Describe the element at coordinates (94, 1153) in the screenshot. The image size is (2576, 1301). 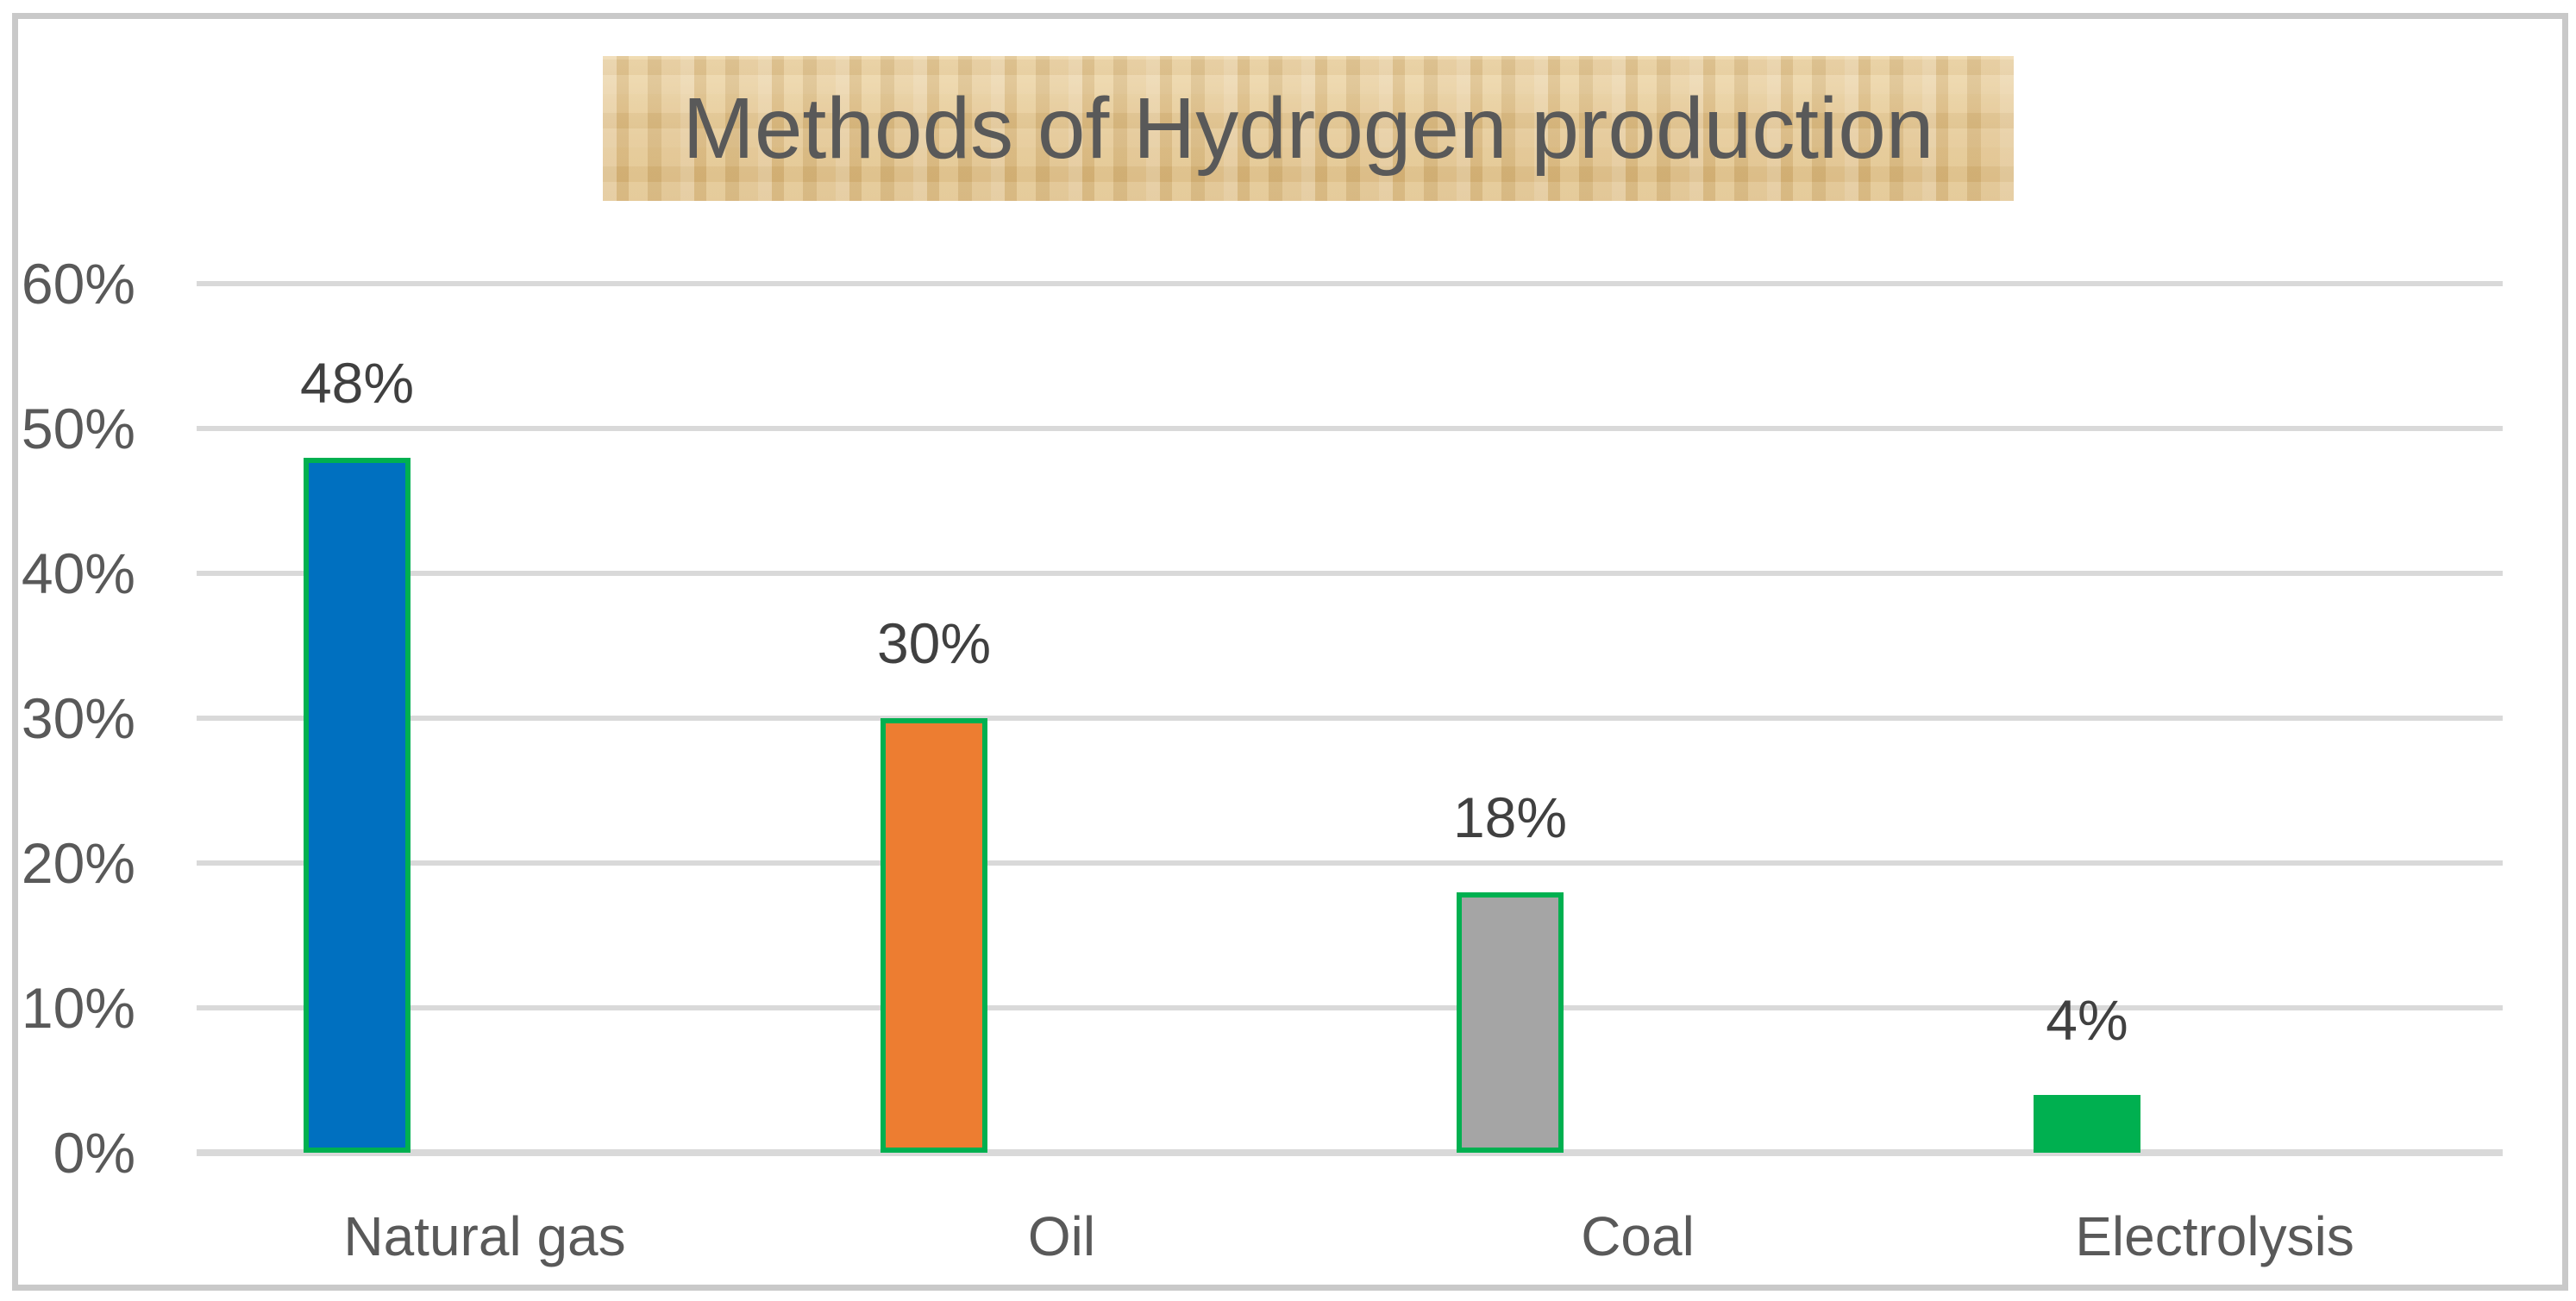
I see `y-tick-label-0: 0%` at that location.